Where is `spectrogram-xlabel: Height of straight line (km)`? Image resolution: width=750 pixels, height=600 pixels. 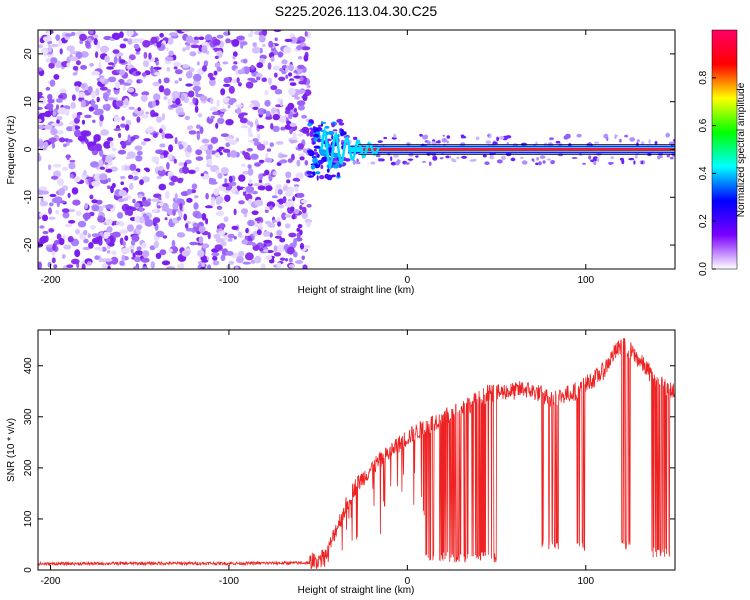 spectrogram-xlabel: Height of straight line (km) is located at coordinates (356, 290).